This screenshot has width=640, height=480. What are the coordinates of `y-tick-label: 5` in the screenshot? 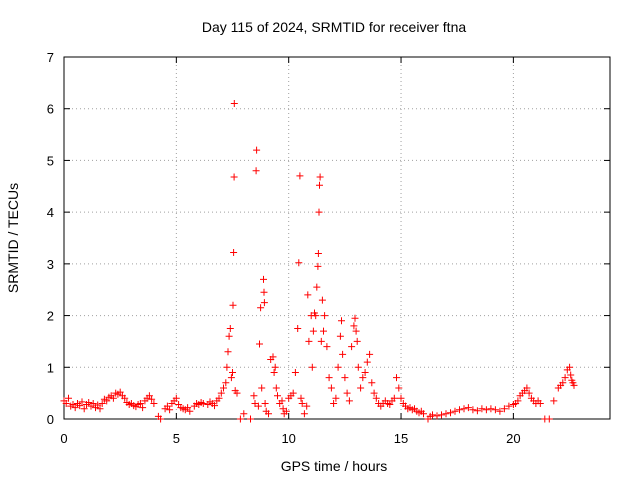 It's located at (50, 160).